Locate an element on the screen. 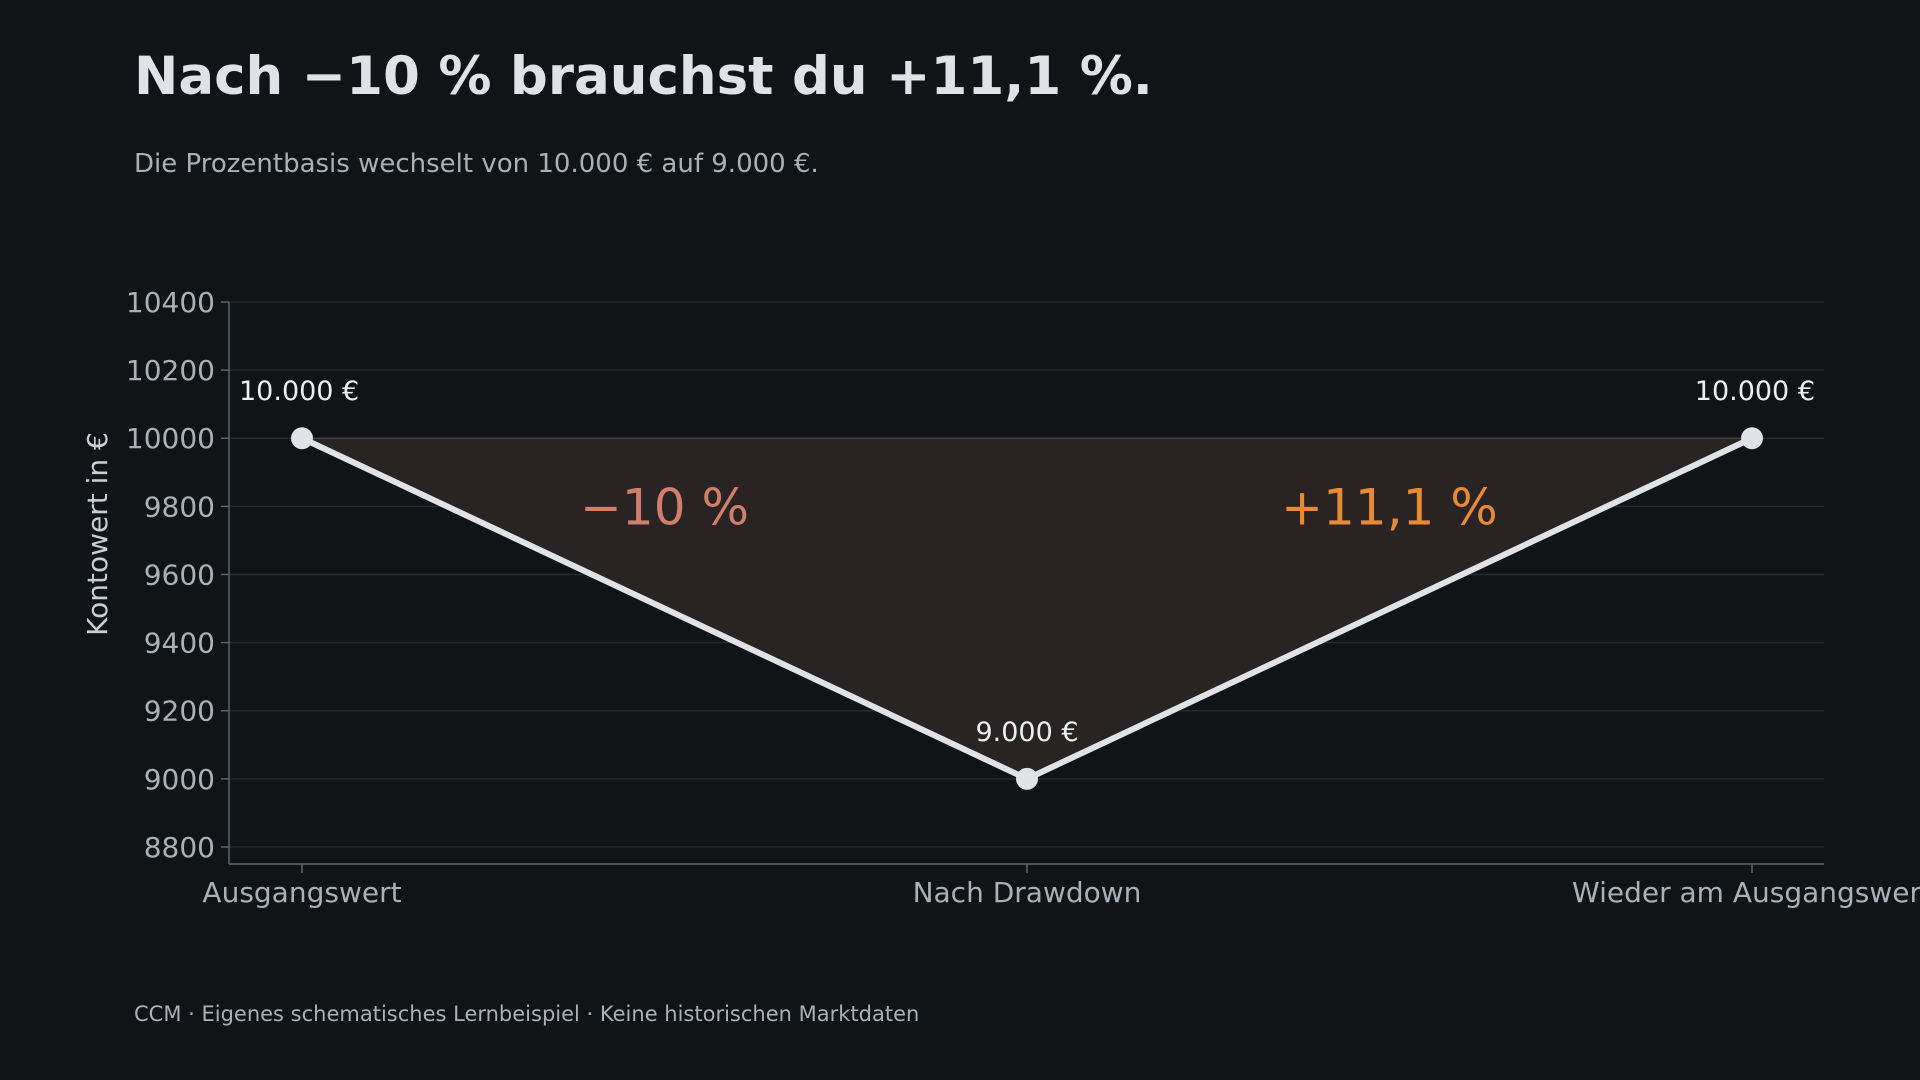 The width and height of the screenshot is (1920, 1080). y-tick-label: 10000 is located at coordinates (170, 438).